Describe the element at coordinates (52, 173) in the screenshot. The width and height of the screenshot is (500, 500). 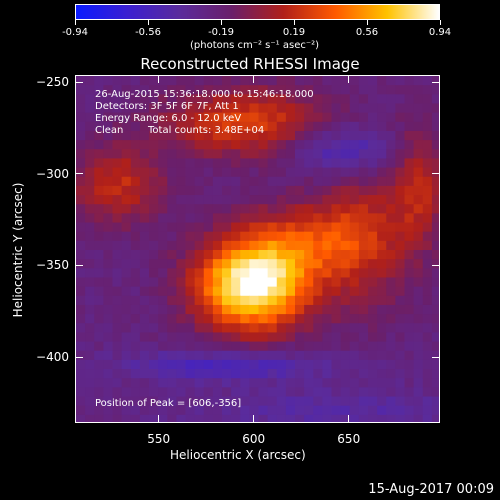
I see `y-axis-tick-label: −300` at that location.